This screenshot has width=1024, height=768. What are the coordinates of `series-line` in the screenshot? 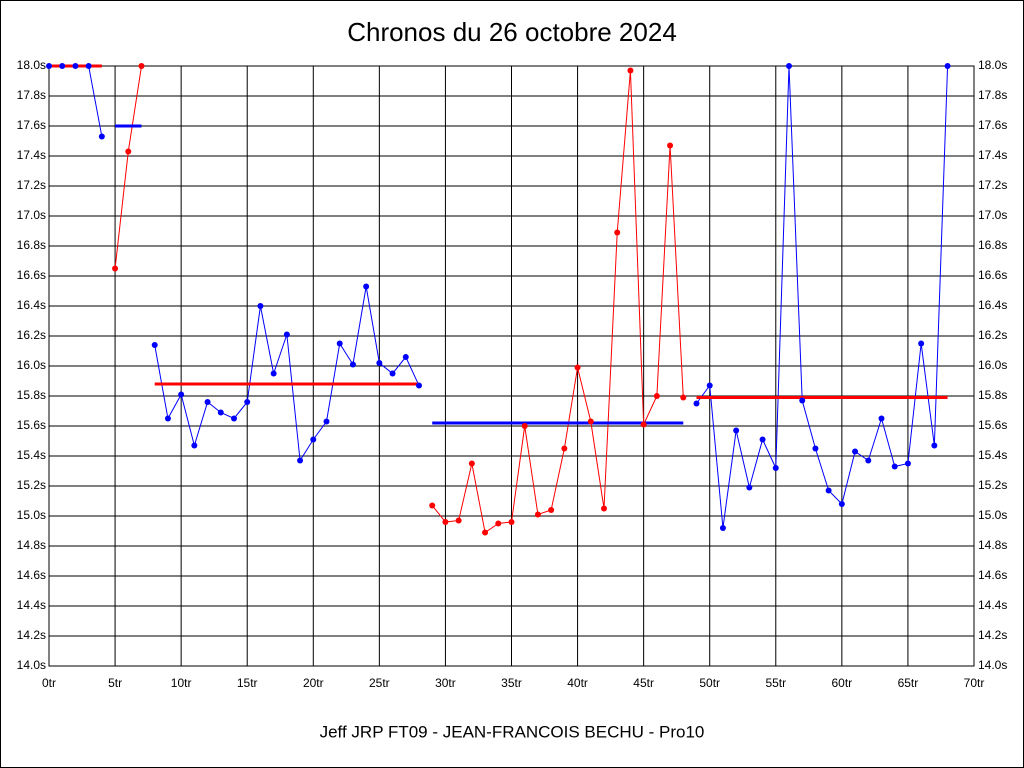 It's located at (557, 302).